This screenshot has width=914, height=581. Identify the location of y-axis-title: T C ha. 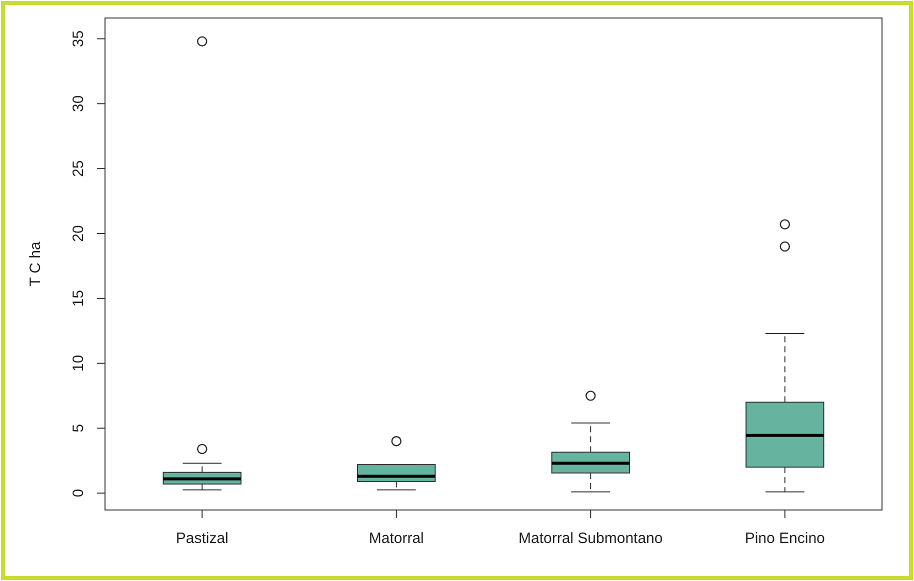
(35, 263).